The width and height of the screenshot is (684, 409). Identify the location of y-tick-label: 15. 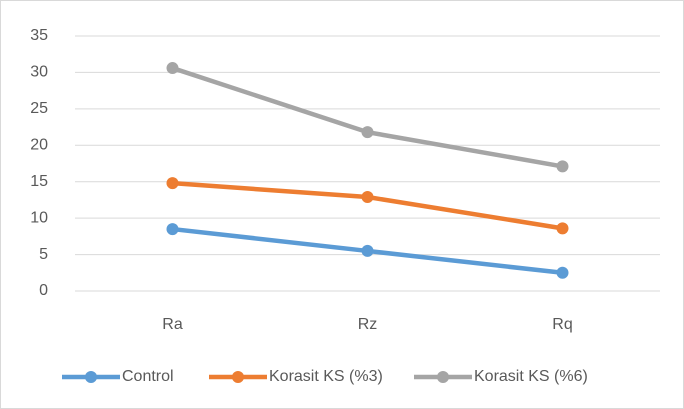
(39, 181).